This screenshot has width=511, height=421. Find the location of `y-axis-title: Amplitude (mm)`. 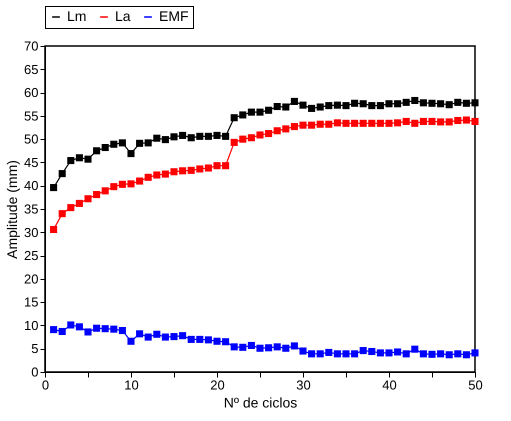

y-axis-title: Amplitude (mm) is located at coordinates (12, 209).